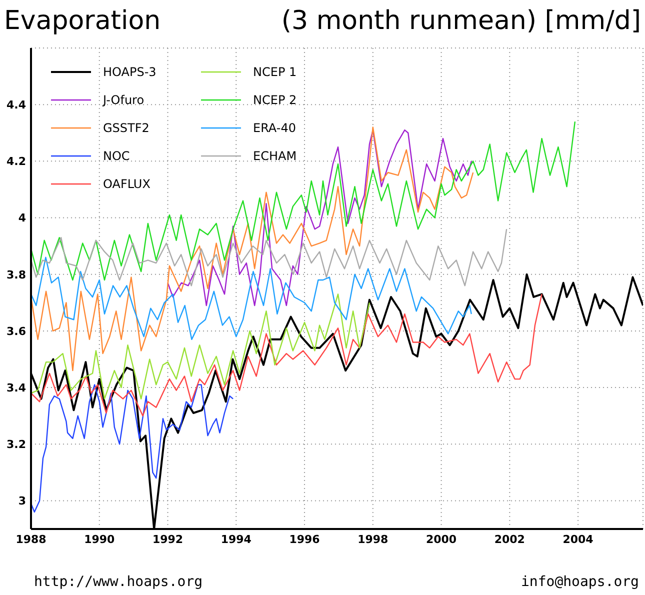 The image size is (645, 595). I want to click on y-tick-label: 3.4, so click(16, 387).